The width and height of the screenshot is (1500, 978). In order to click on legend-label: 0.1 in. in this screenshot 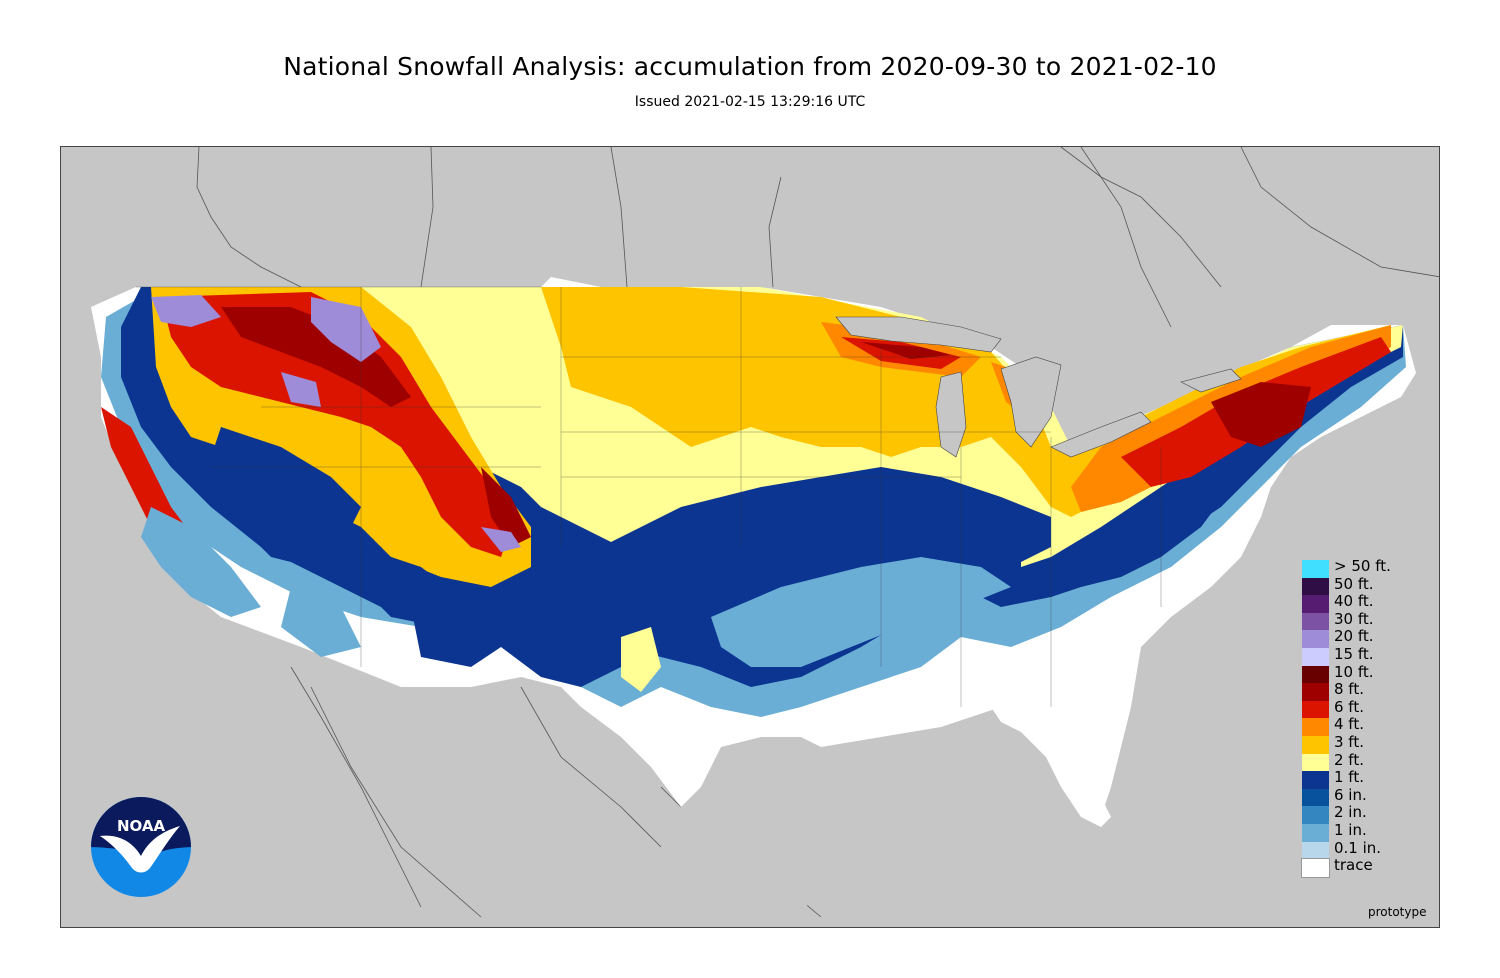, I will do `click(1358, 847)`.